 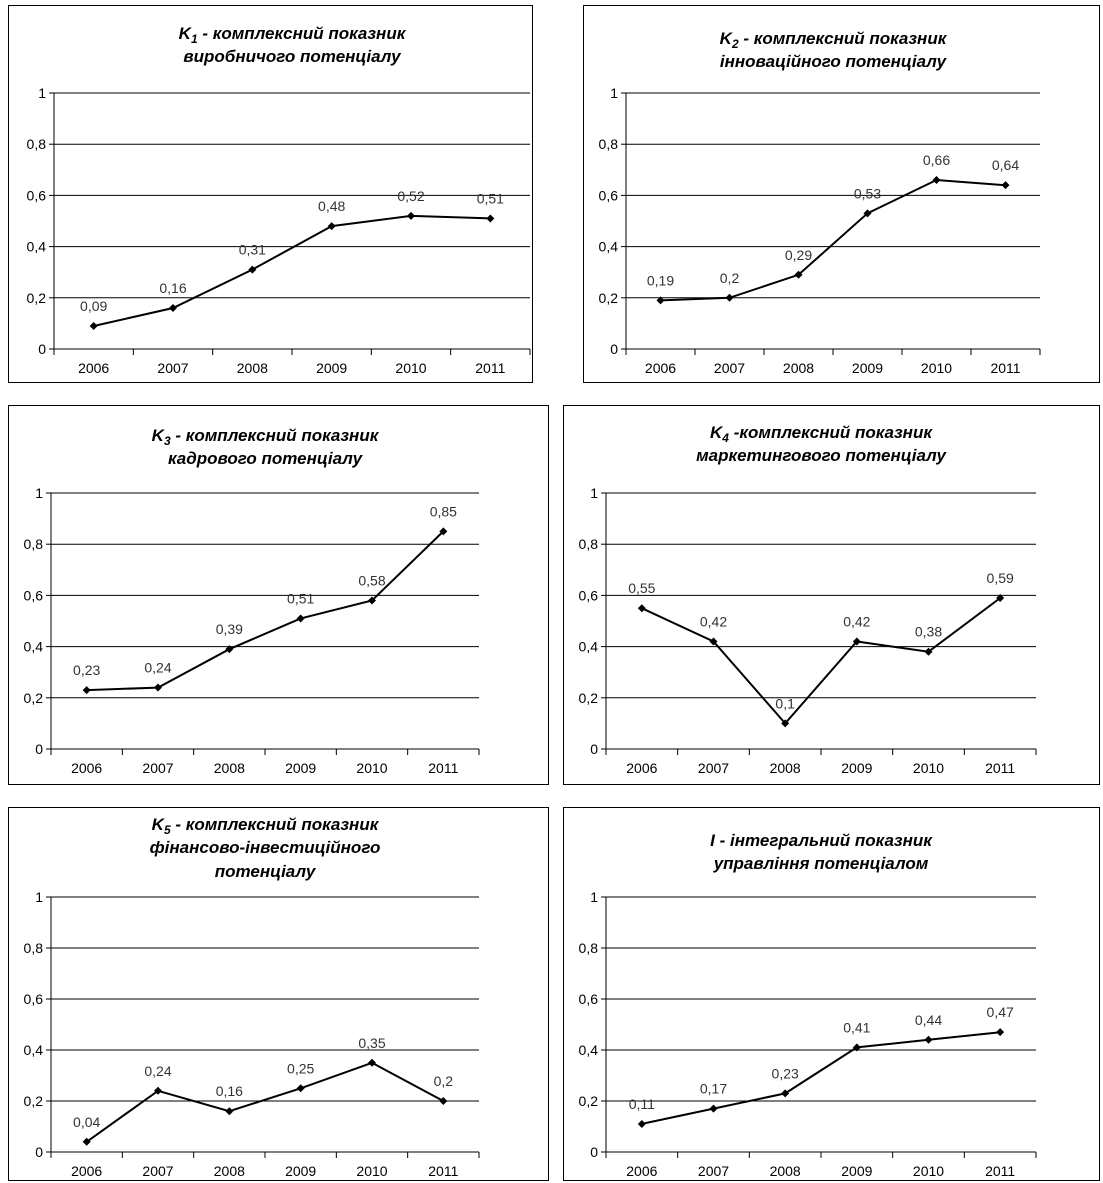 What do you see at coordinates (821, 455) in the screenshot?
I see `chart-title-line2: маркетингового потенціалу` at bounding box center [821, 455].